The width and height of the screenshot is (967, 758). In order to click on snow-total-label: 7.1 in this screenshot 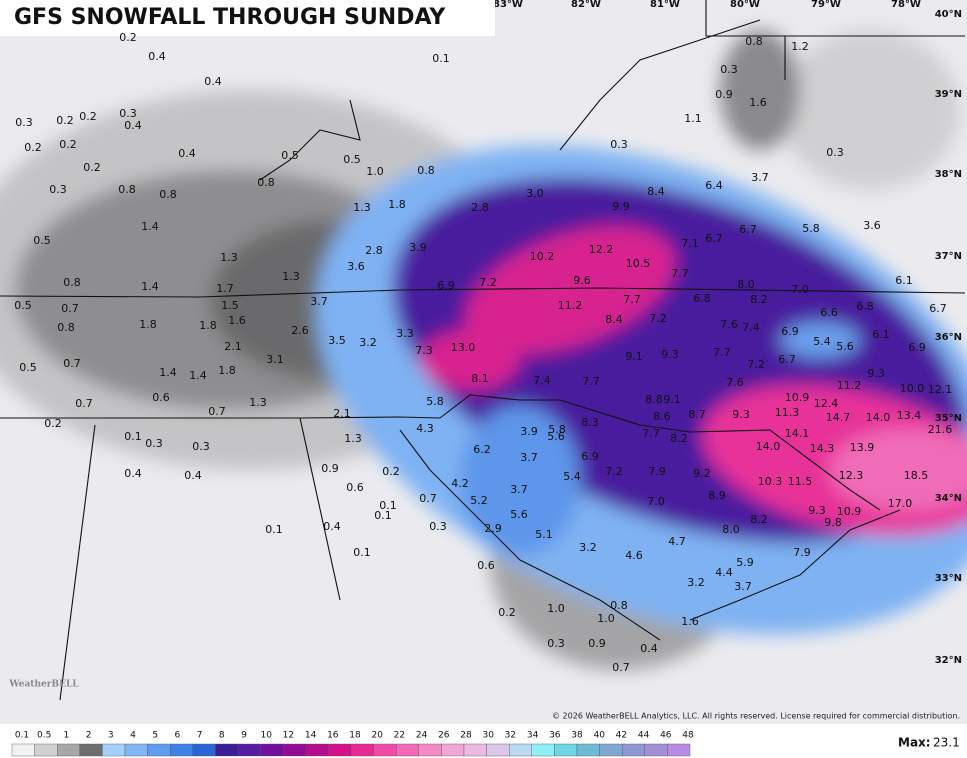, I will do `click(690, 243)`.